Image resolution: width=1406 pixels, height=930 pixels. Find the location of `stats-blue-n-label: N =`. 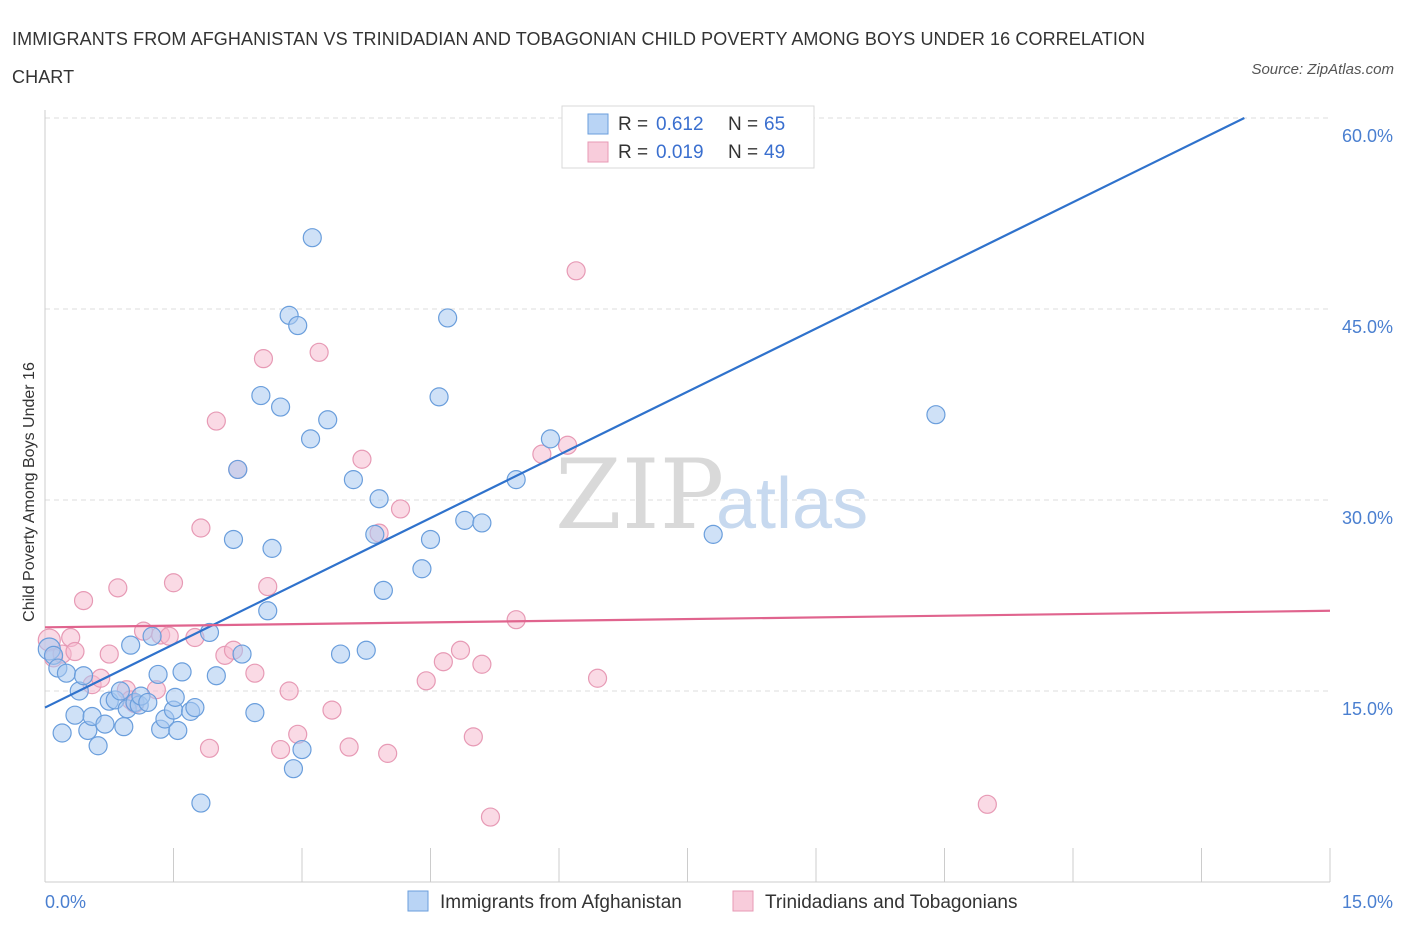

stats-blue-n-label: N = is located at coordinates (743, 124).